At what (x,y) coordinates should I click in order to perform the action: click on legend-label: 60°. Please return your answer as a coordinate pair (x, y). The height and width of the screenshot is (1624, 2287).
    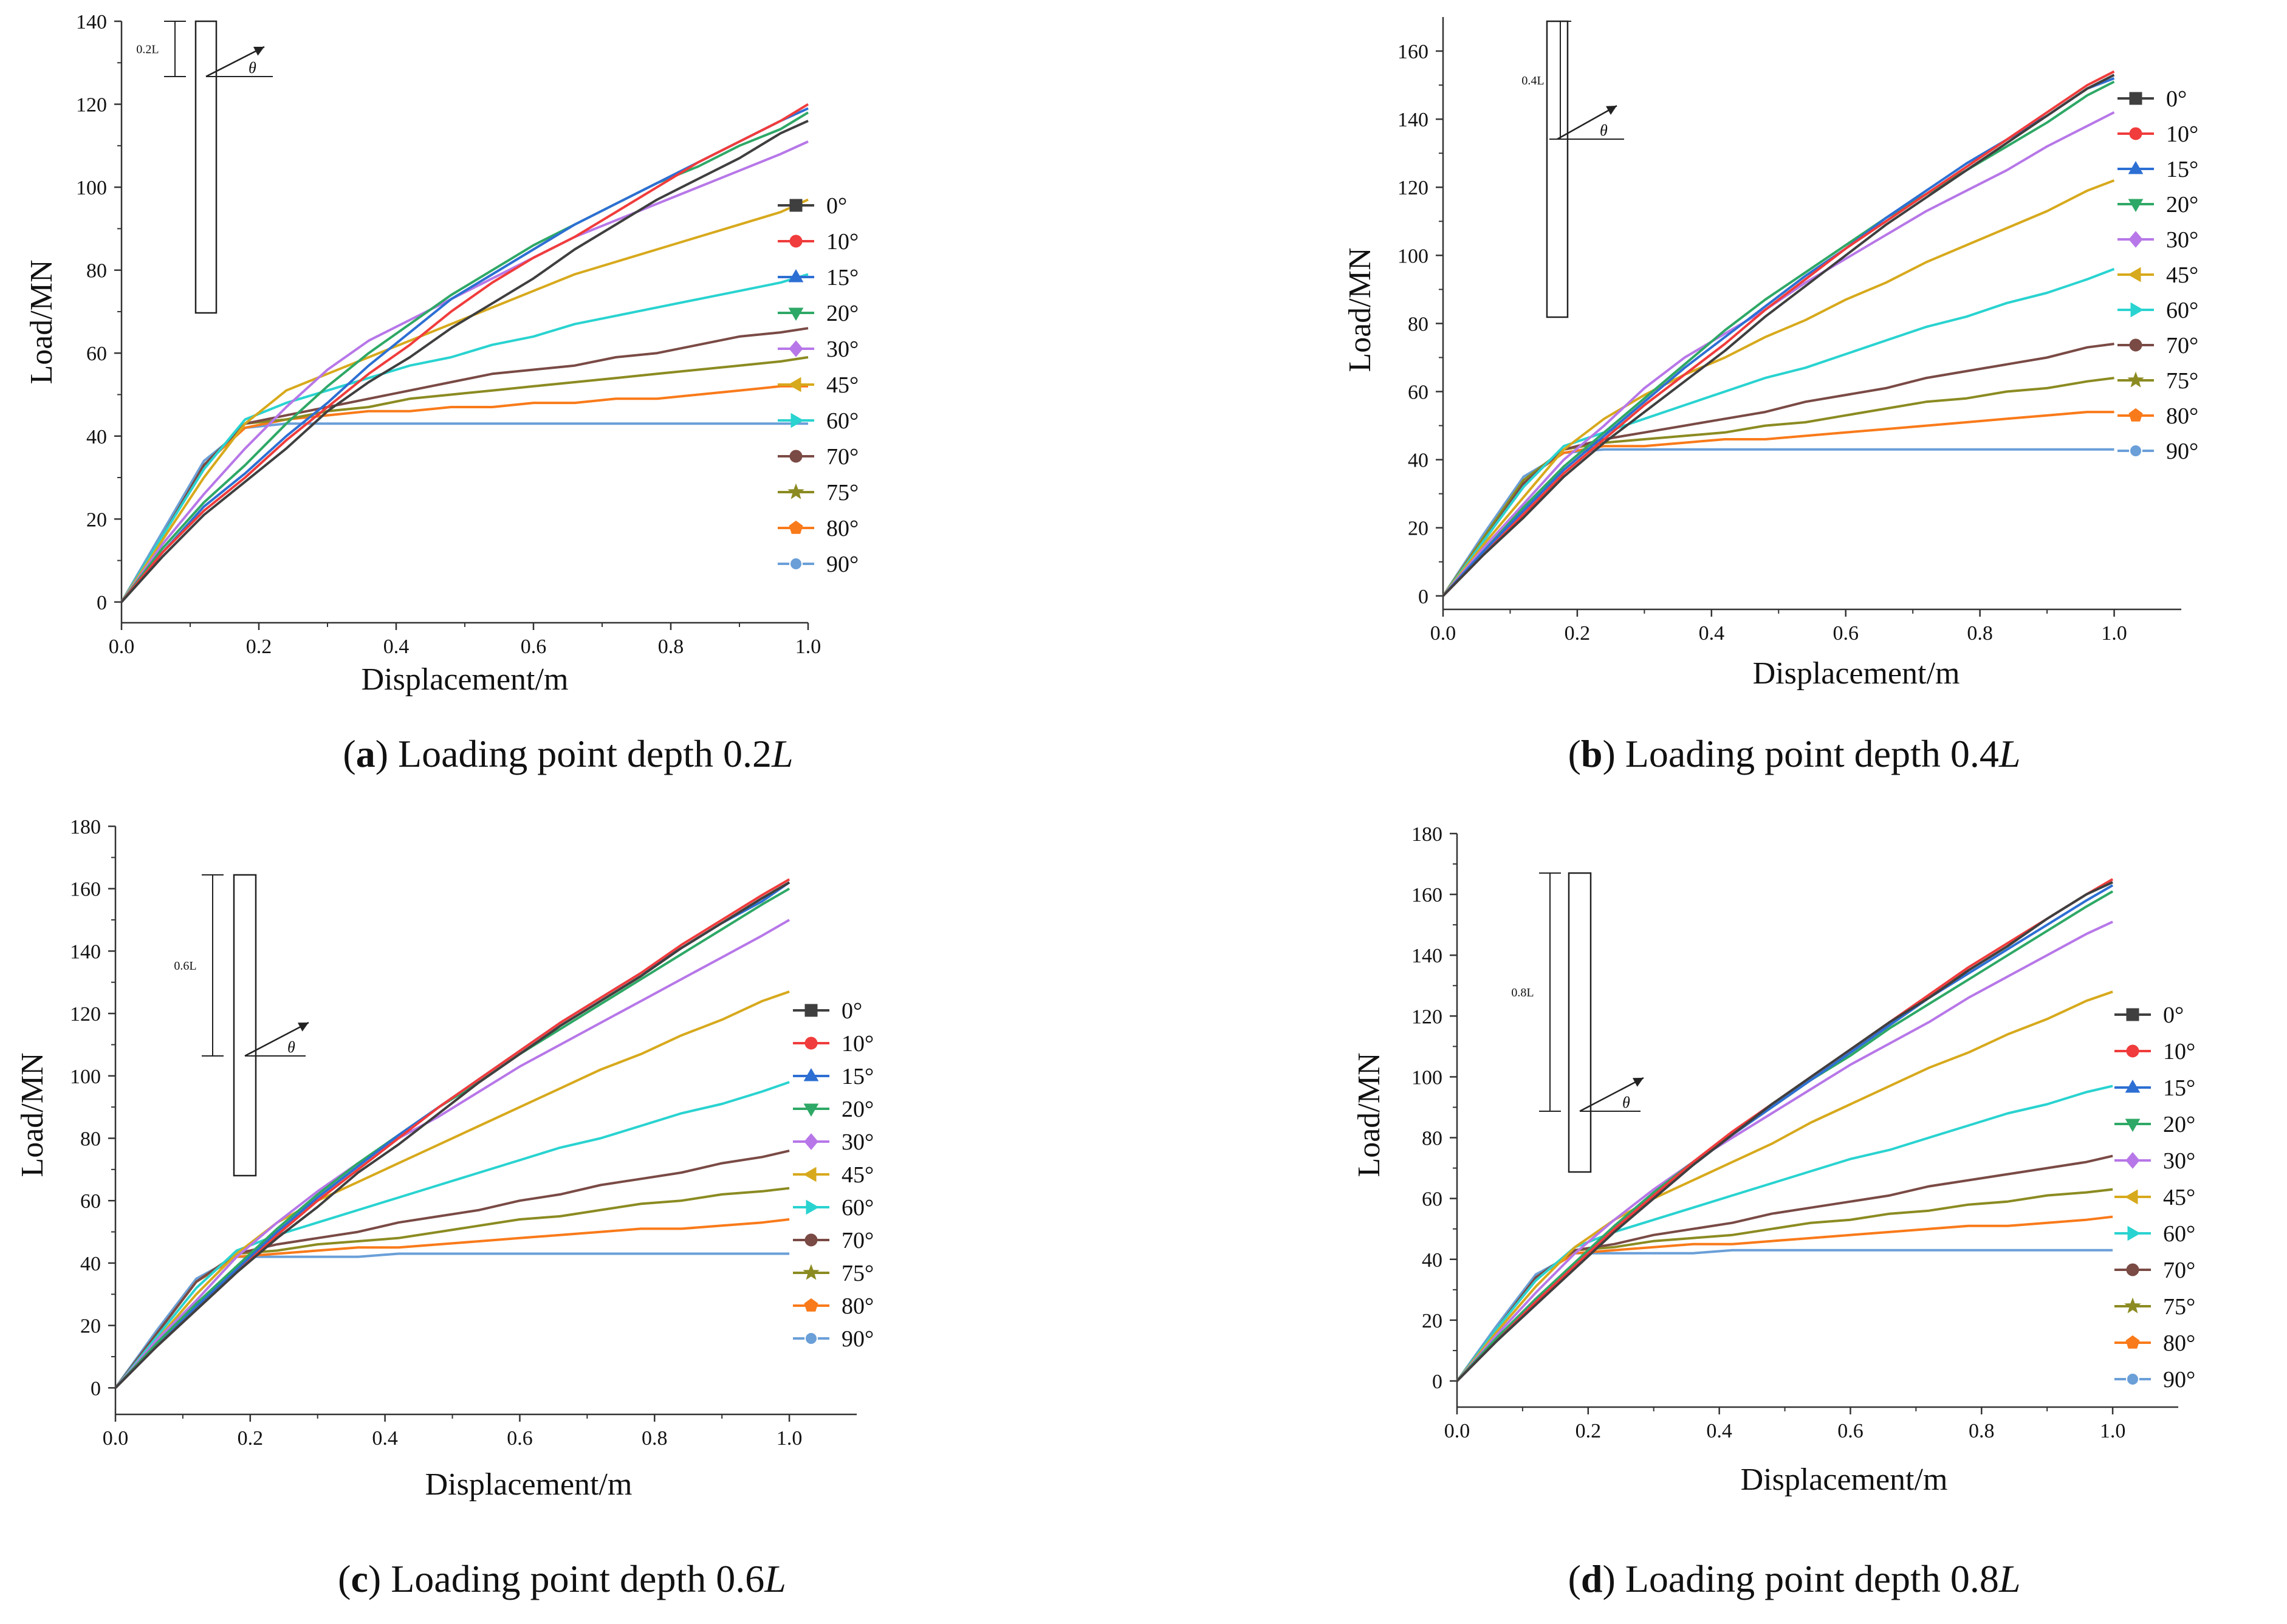
    Looking at the image, I should click on (2179, 1234).